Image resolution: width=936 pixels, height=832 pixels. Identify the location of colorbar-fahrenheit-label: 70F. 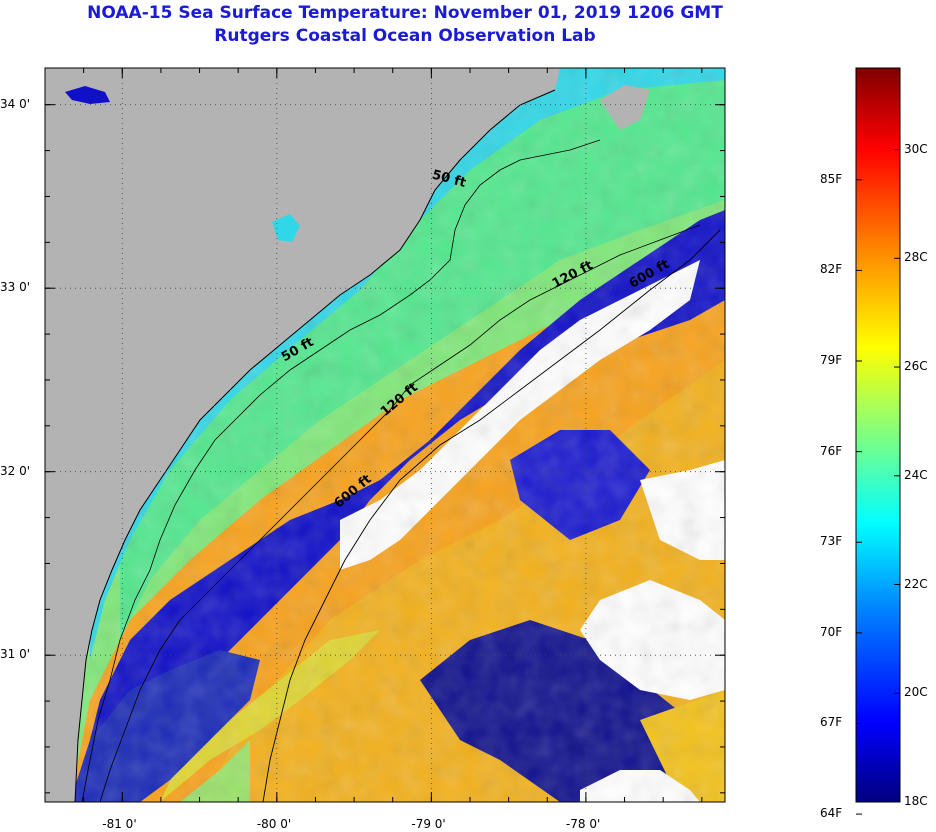
(831, 631).